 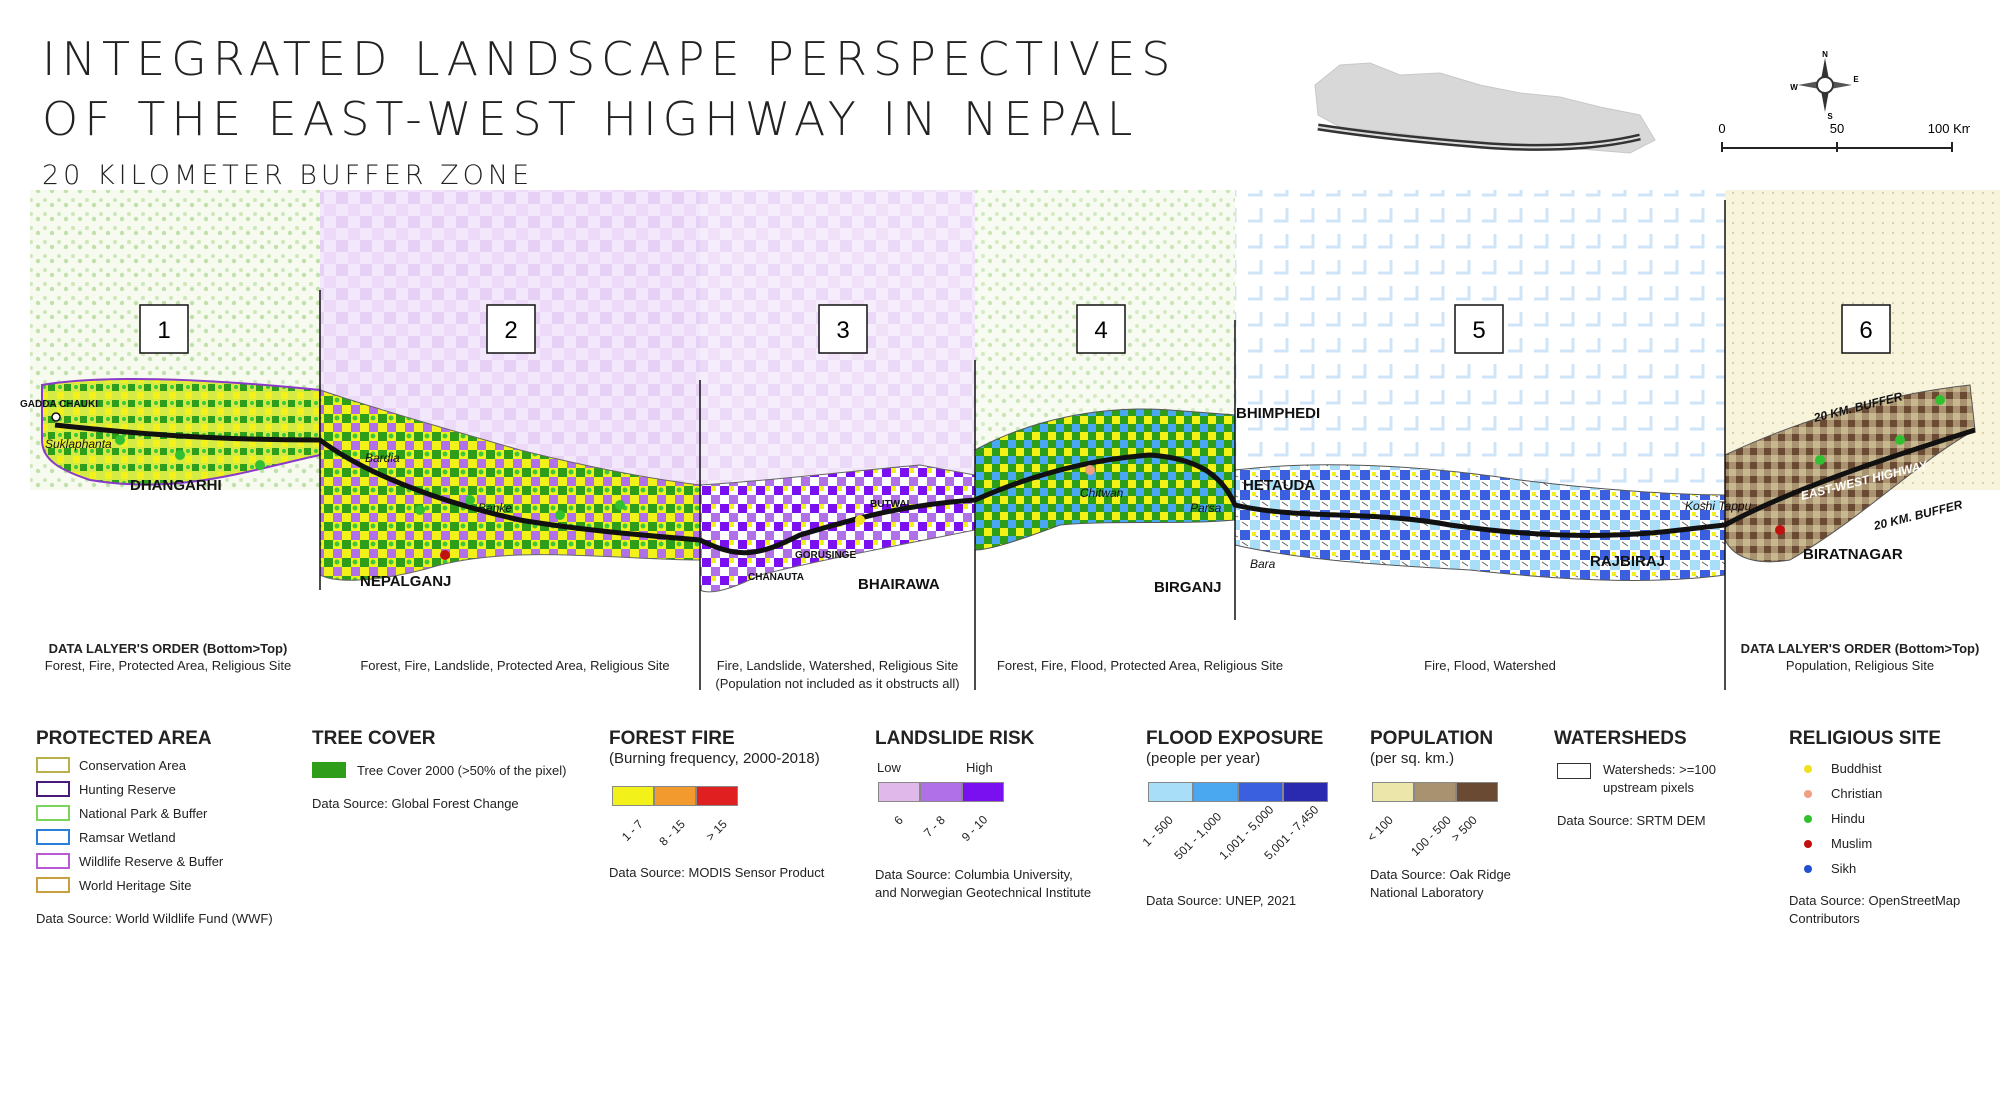 I want to click on religious-dots, so click(x=1030, y=477).